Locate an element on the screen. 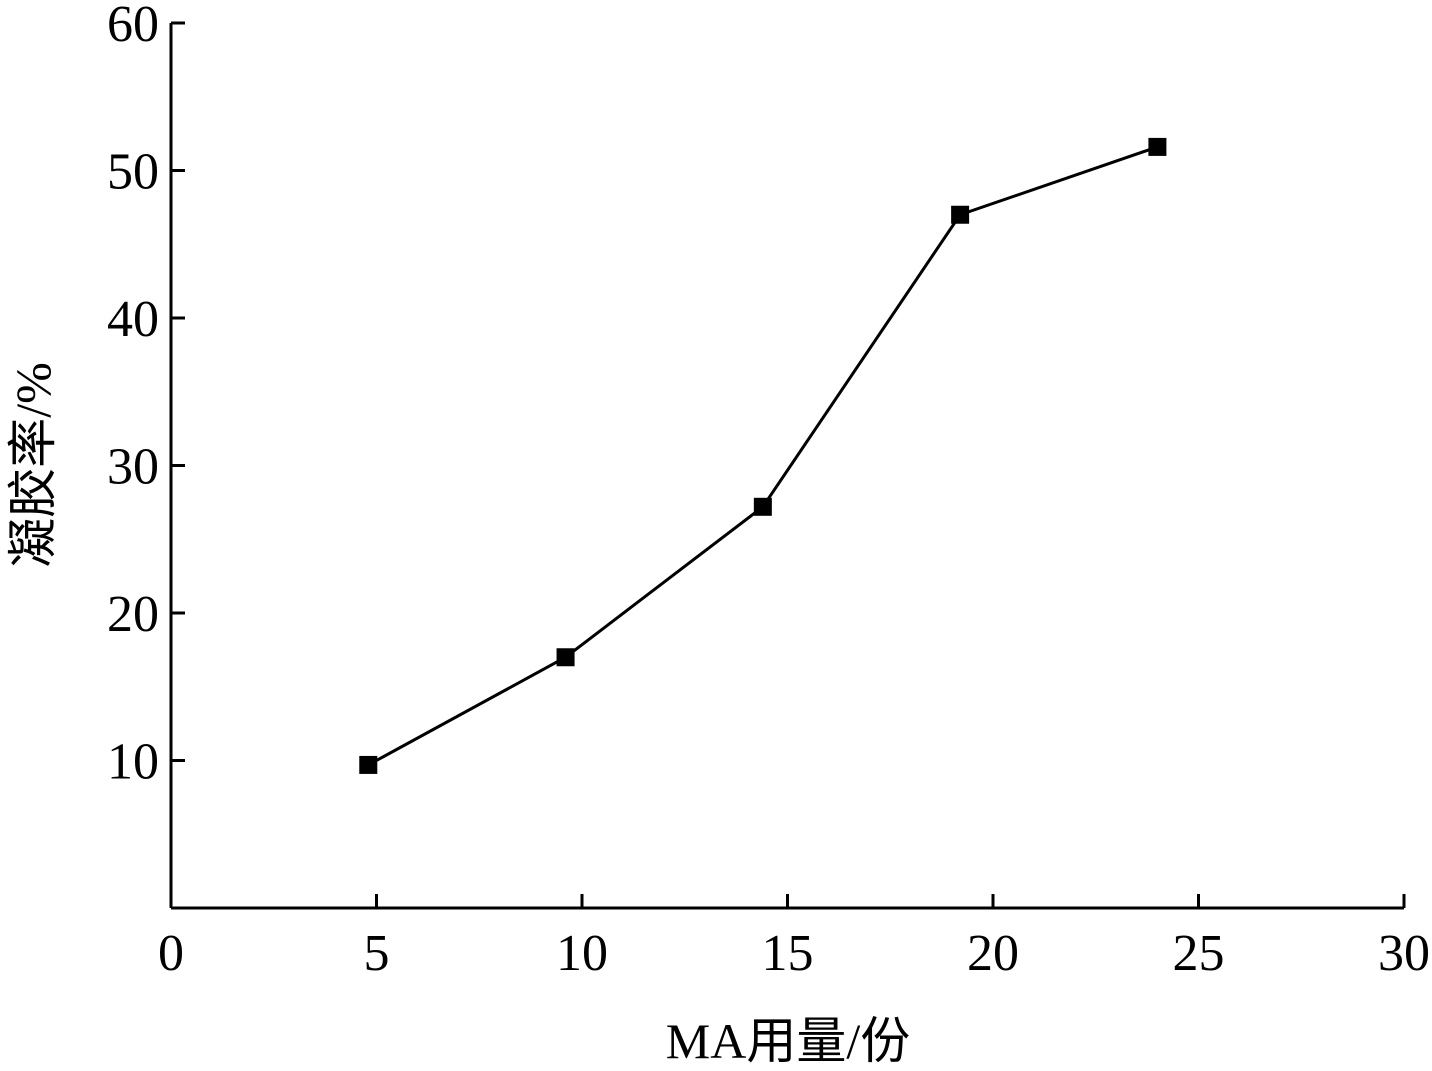  x-tick-label: 15 is located at coordinates (788, 953).